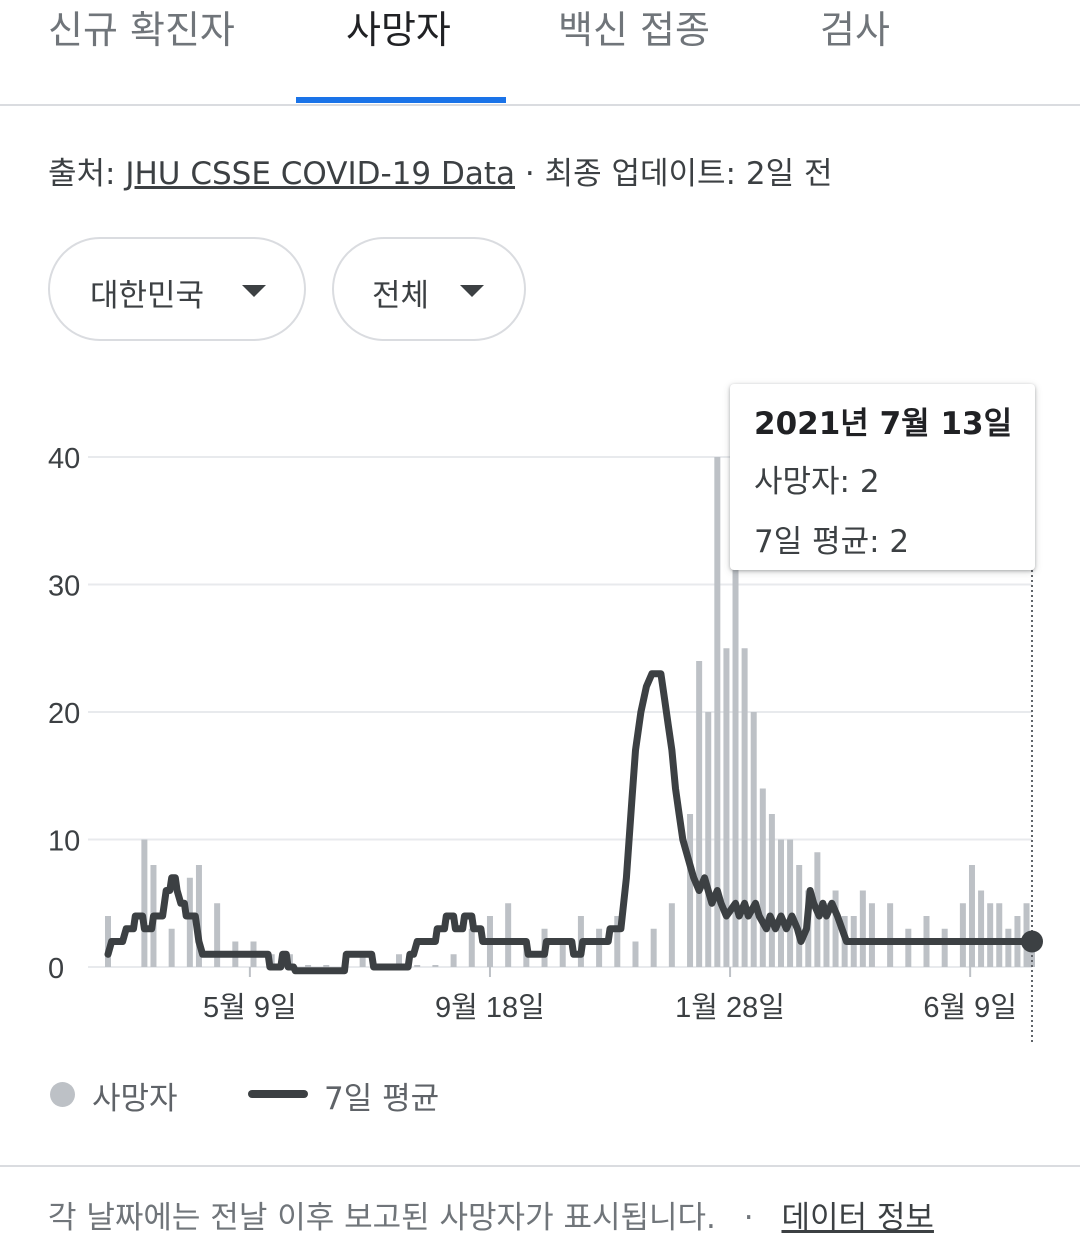 This screenshot has height=1237, width=1080. Describe the element at coordinates (817, 482) in the screenshot. I see `tooltip-deaths: 사망자: 2` at that location.